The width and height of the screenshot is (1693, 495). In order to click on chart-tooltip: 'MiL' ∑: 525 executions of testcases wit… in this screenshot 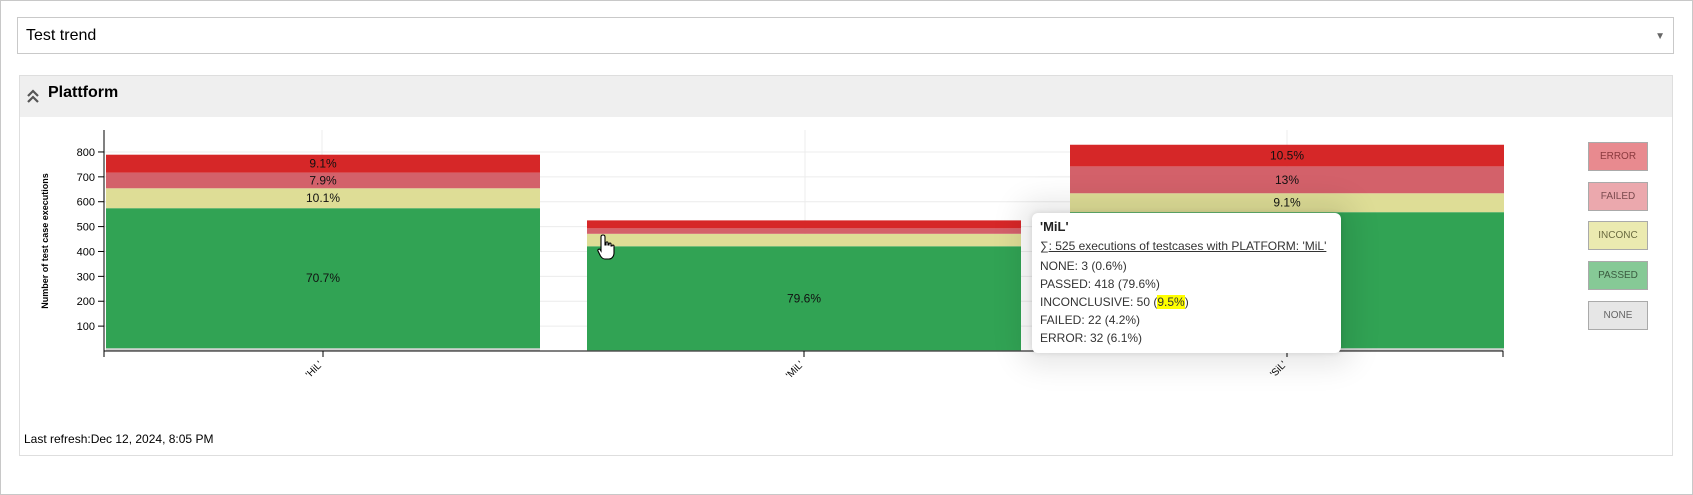, I will do `click(1186, 283)`.